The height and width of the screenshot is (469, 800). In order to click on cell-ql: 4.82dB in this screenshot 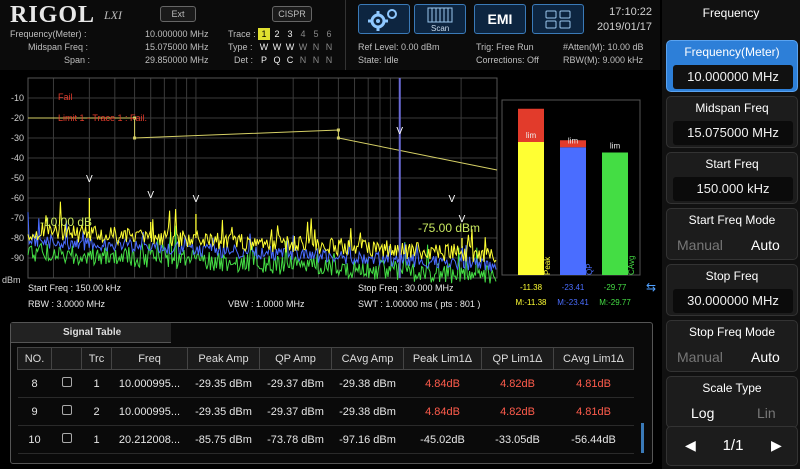, I will do `click(517, 411)`.